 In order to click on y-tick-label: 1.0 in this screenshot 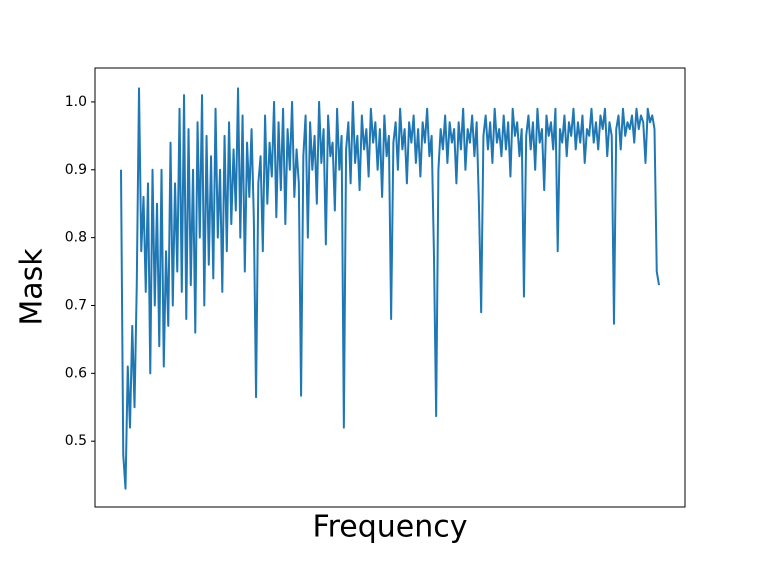, I will do `click(76, 102)`.